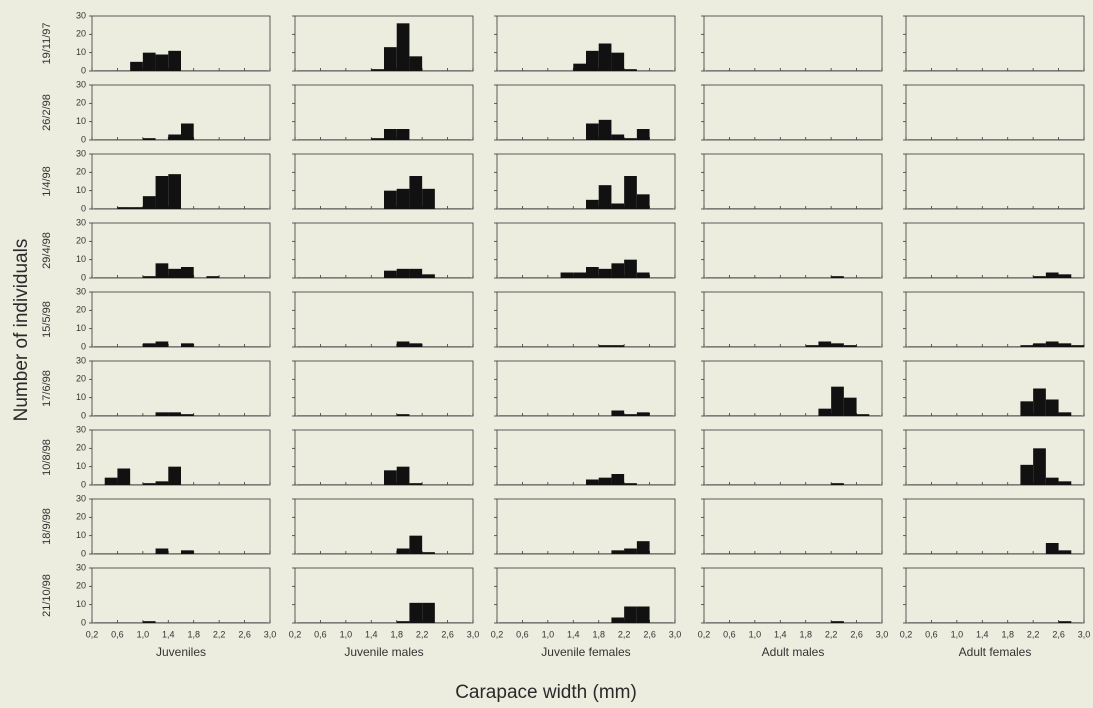 The height and width of the screenshot is (708, 1093). What do you see at coordinates (383, 652) in the screenshot?
I see `column-title: Juvenile males` at bounding box center [383, 652].